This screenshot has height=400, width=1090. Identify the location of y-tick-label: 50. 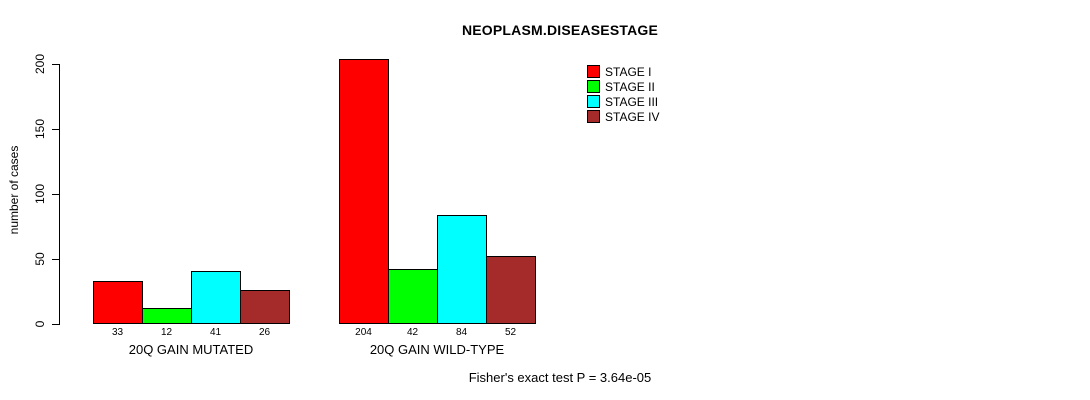
(40, 259).